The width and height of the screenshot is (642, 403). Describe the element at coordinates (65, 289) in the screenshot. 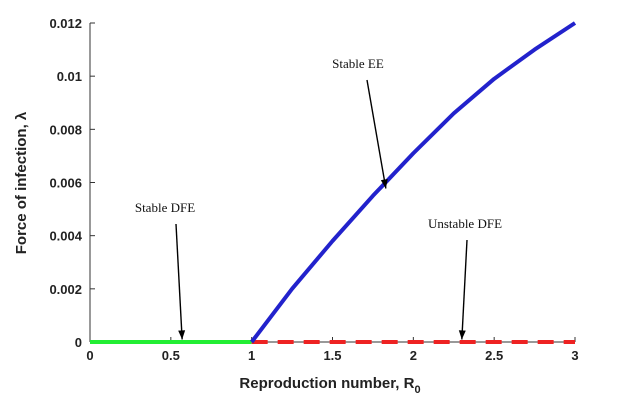

I see `y-tick-label-1: 0.002` at that location.